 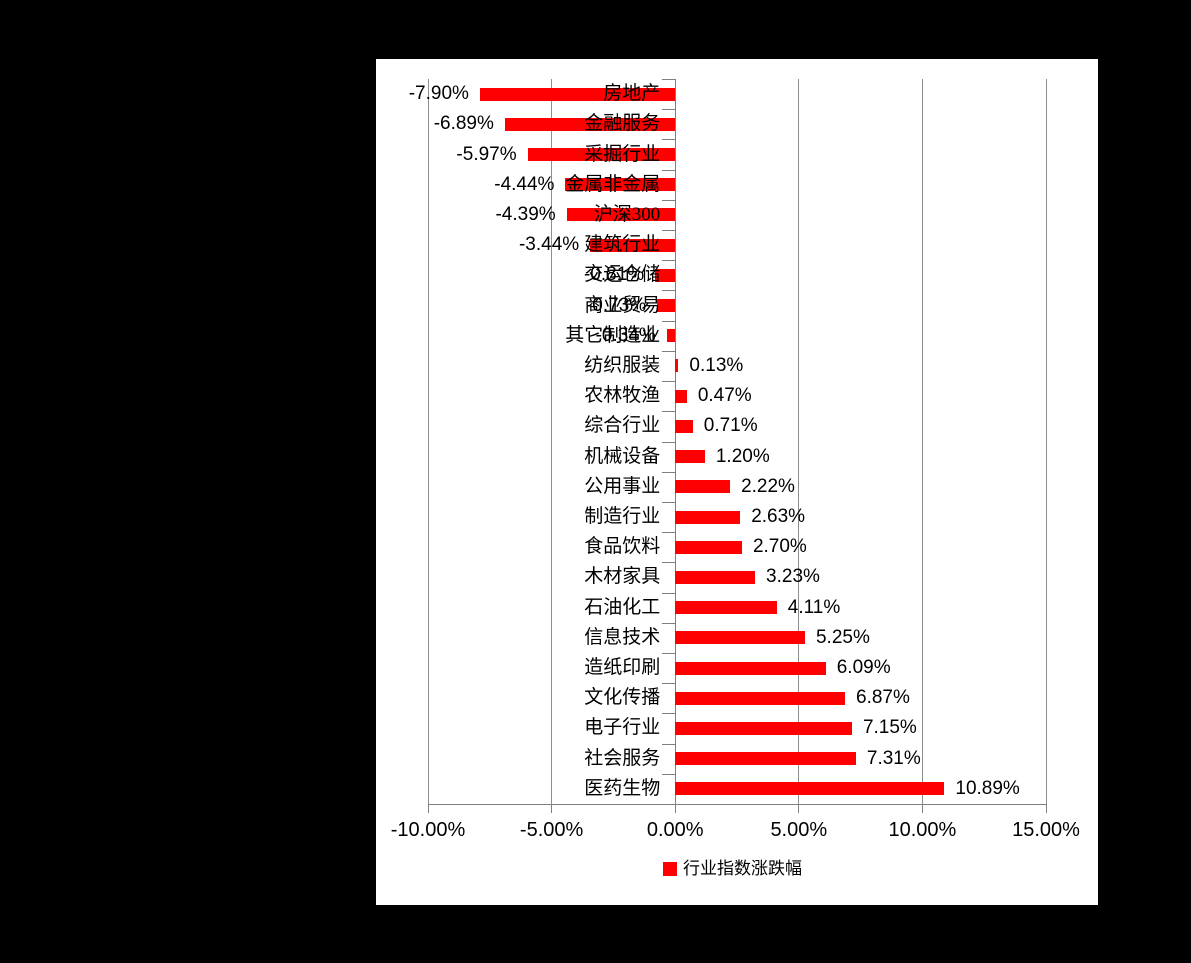 I want to click on value-label: 6.09%, so click(x=863, y=668).